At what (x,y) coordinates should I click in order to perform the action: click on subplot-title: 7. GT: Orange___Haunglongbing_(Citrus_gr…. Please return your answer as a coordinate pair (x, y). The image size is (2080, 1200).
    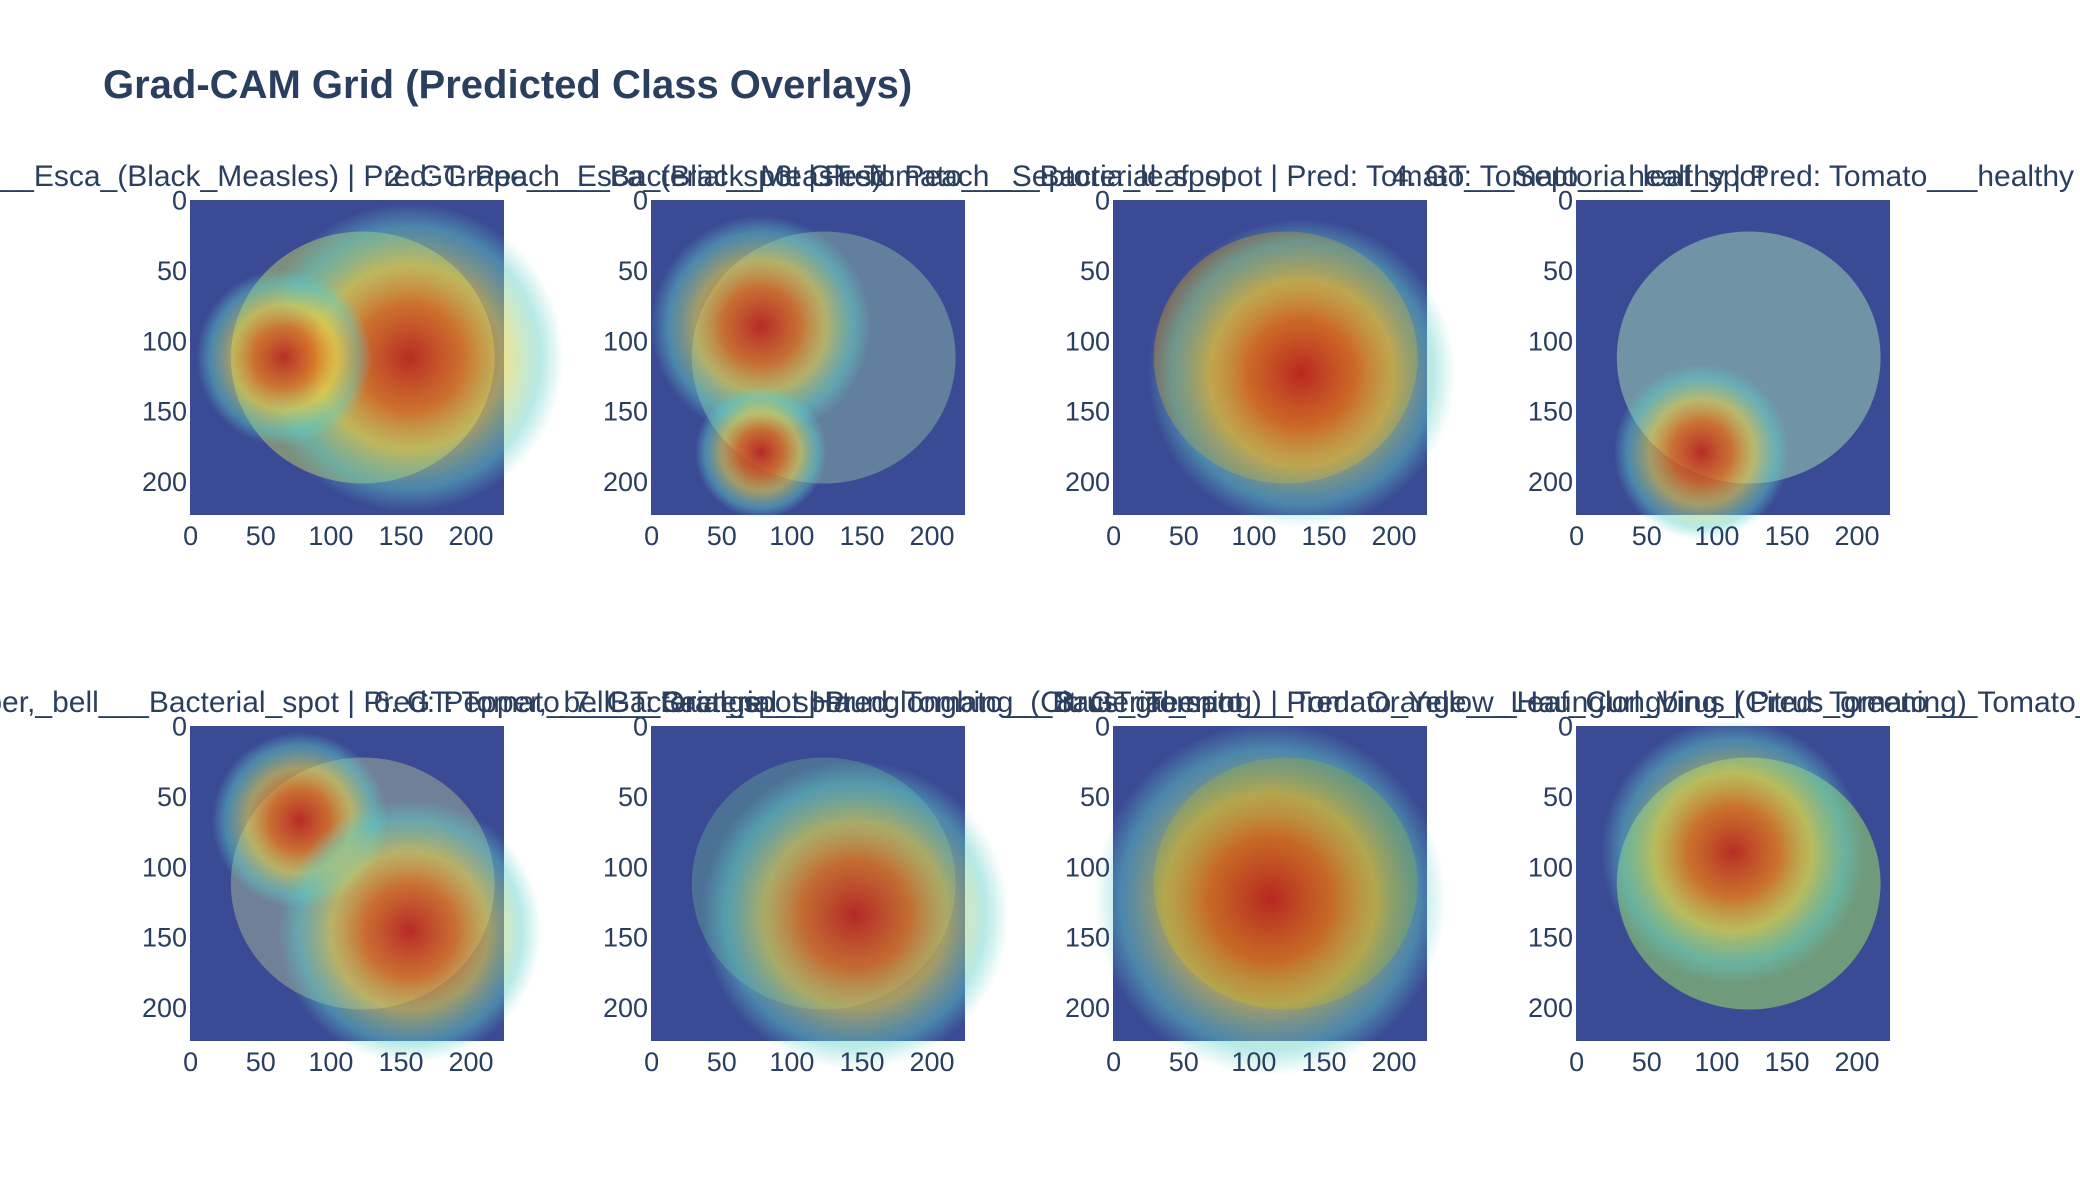
    Looking at the image, I should click on (1270, 702).